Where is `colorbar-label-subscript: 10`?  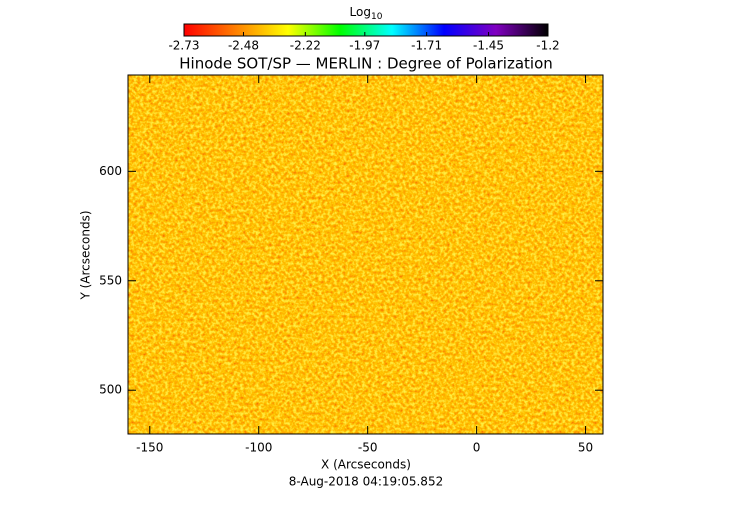 colorbar-label-subscript: 10 is located at coordinates (377, 17).